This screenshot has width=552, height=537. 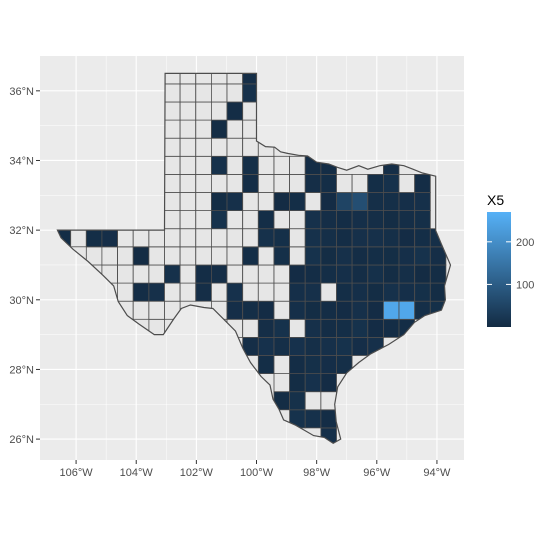 What do you see at coordinates (377, 473) in the screenshot?
I see `x-tick-label: 96°W` at bounding box center [377, 473].